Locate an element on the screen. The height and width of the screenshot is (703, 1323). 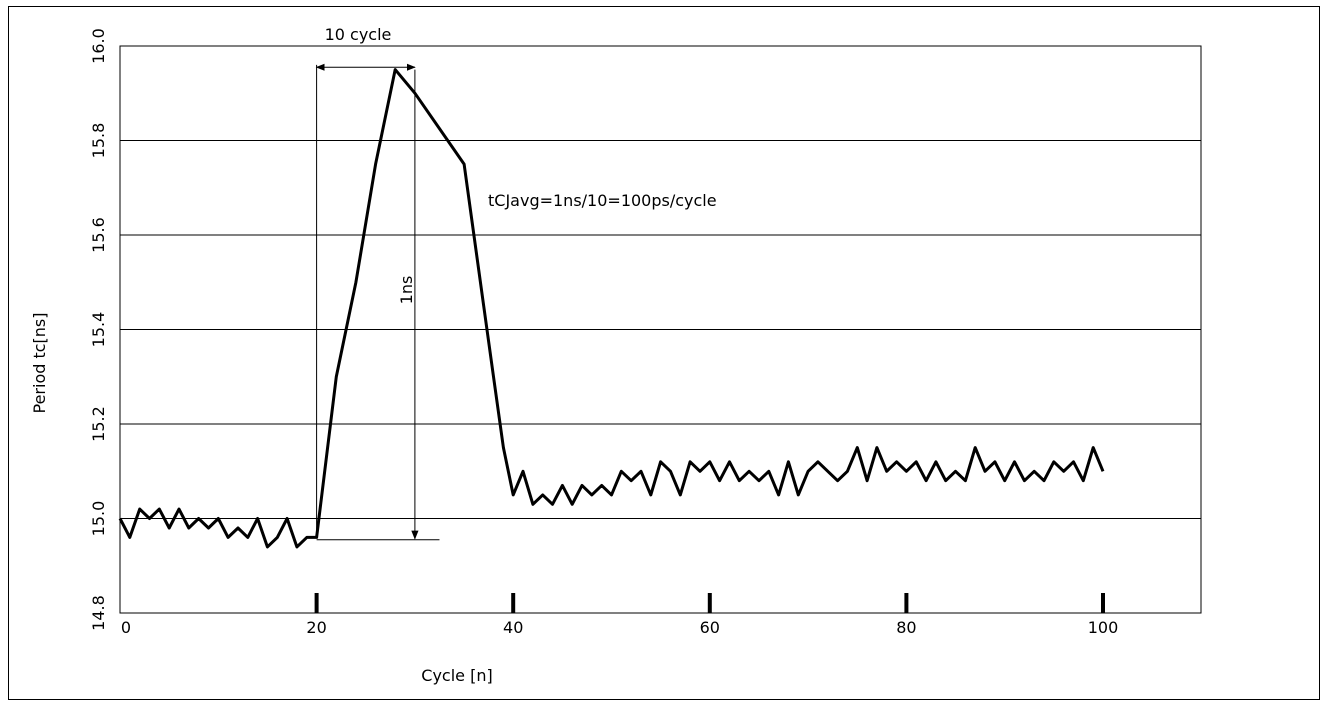
y-tick-label: 14.8 is located at coordinates (98, 613).